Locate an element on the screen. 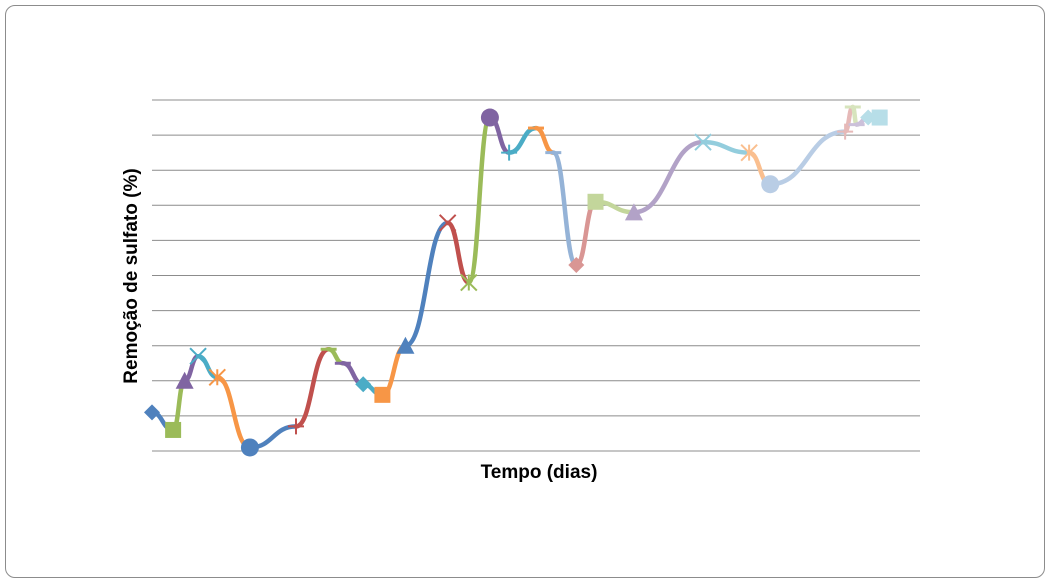  y-axis-title: Remoção de sulfato (%) is located at coordinates (131, 275).